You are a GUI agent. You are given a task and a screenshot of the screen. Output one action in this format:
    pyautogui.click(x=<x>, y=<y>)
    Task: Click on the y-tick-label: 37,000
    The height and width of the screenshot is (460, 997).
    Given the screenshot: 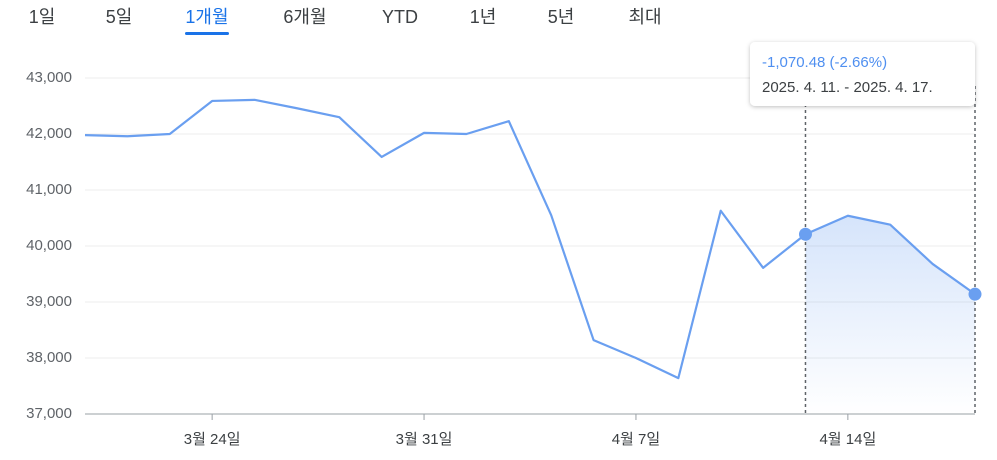 What is the action you would take?
    pyautogui.click(x=49, y=413)
    